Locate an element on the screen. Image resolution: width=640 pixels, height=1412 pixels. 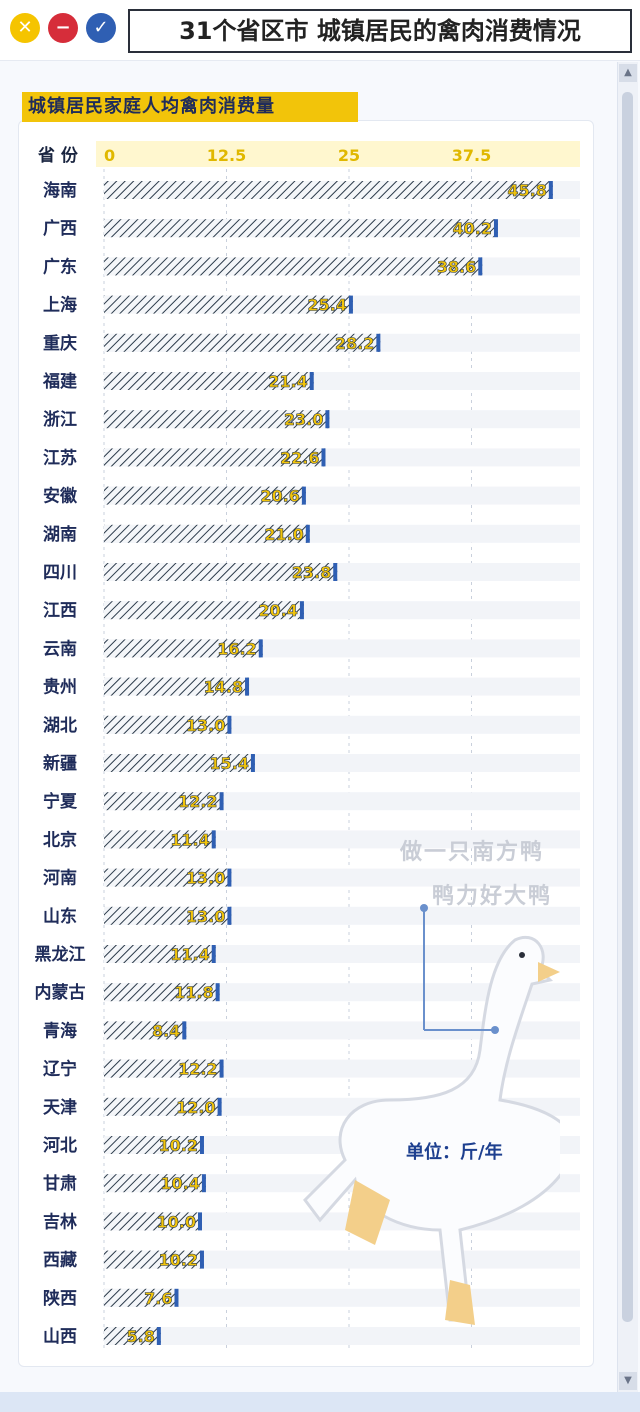
scroll-down-icon: ▼ is located at coordinates (628, 1381).